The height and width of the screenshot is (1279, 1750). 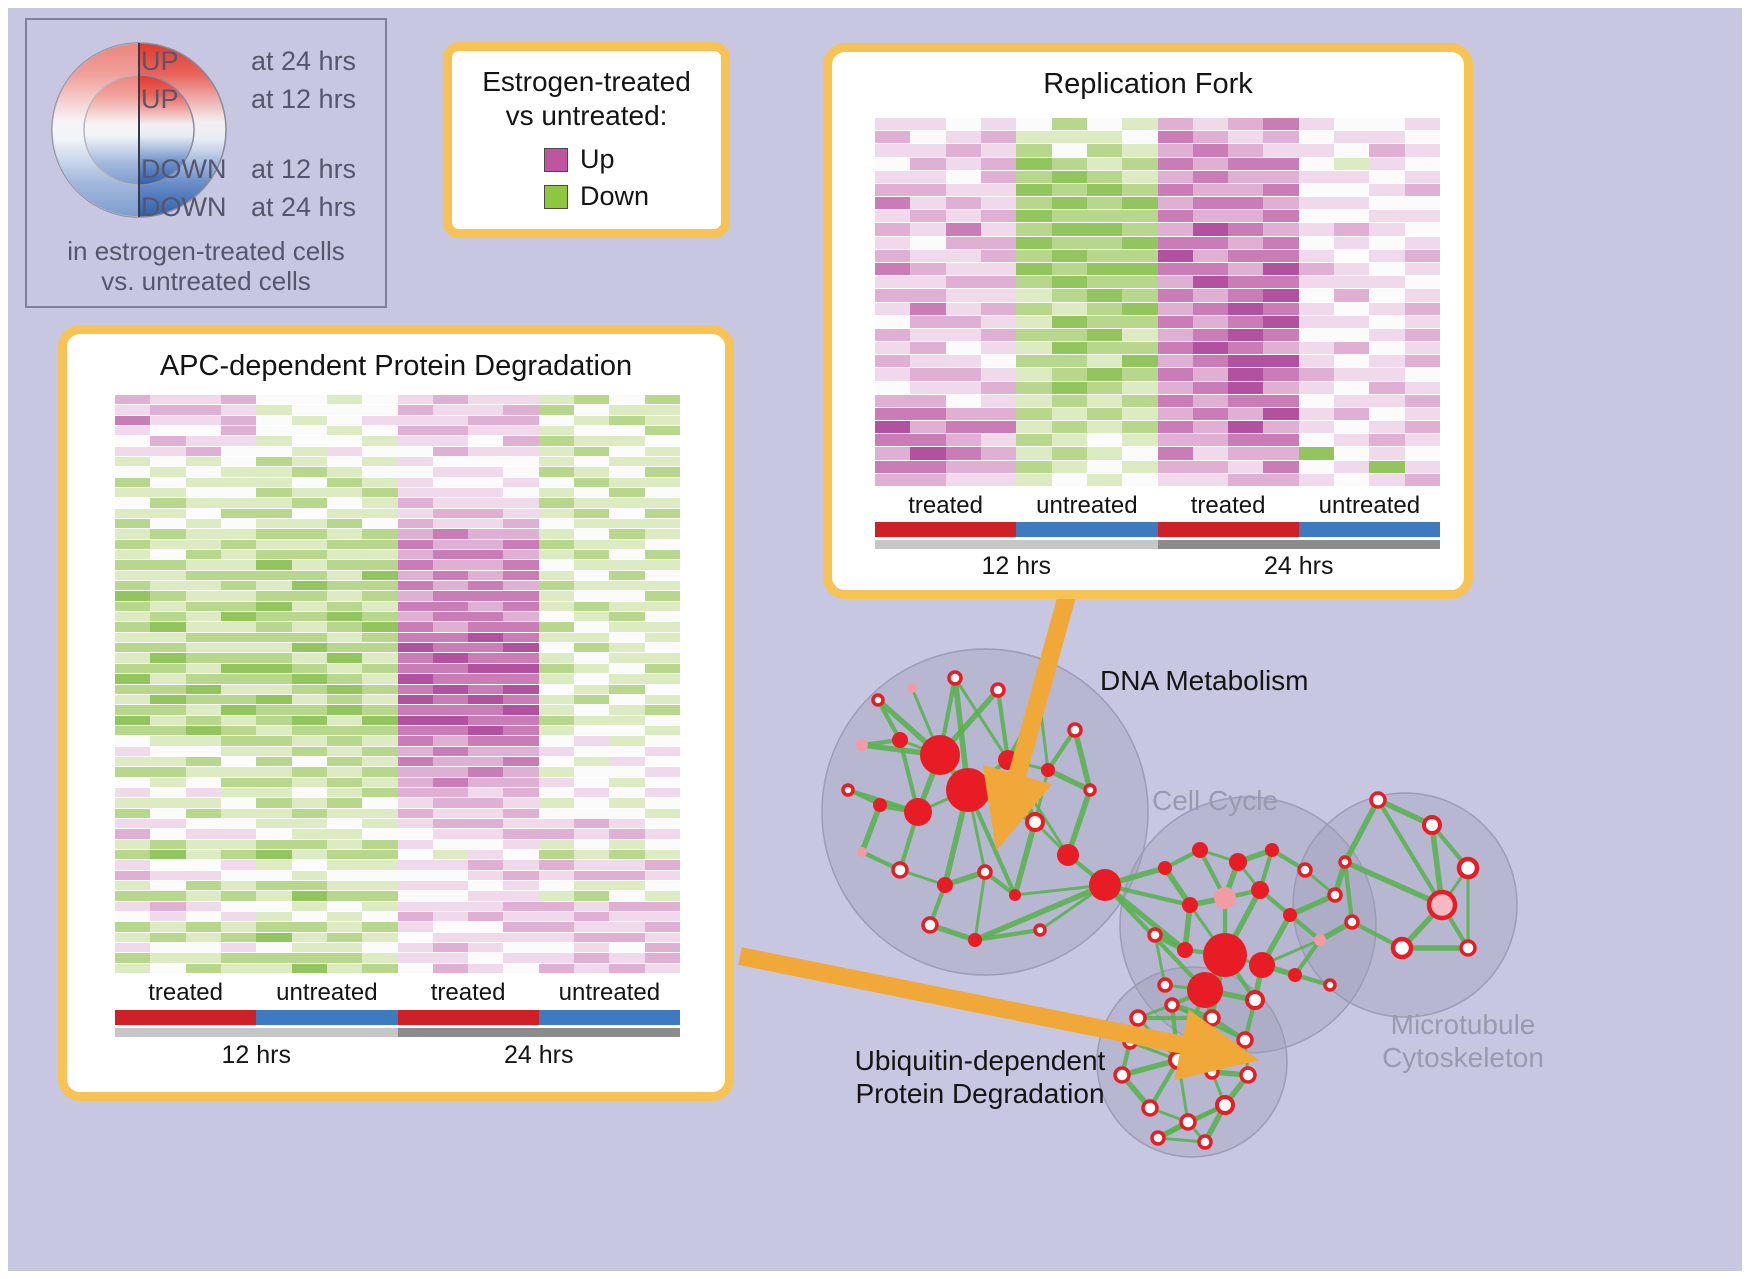 What do you see at coordinates (1069, 780) in the screenshot?
I see `network-edge` at bounding box center [1069, 780].